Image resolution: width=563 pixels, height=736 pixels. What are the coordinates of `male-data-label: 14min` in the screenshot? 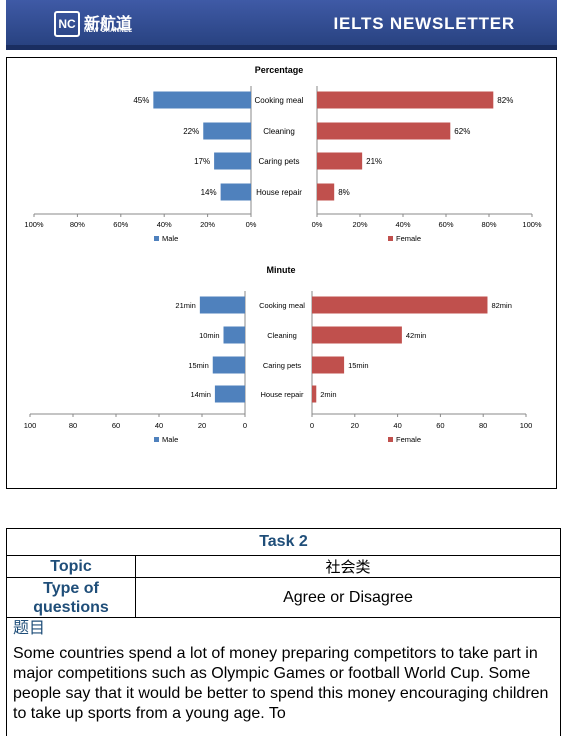 It's located at (200, 394).